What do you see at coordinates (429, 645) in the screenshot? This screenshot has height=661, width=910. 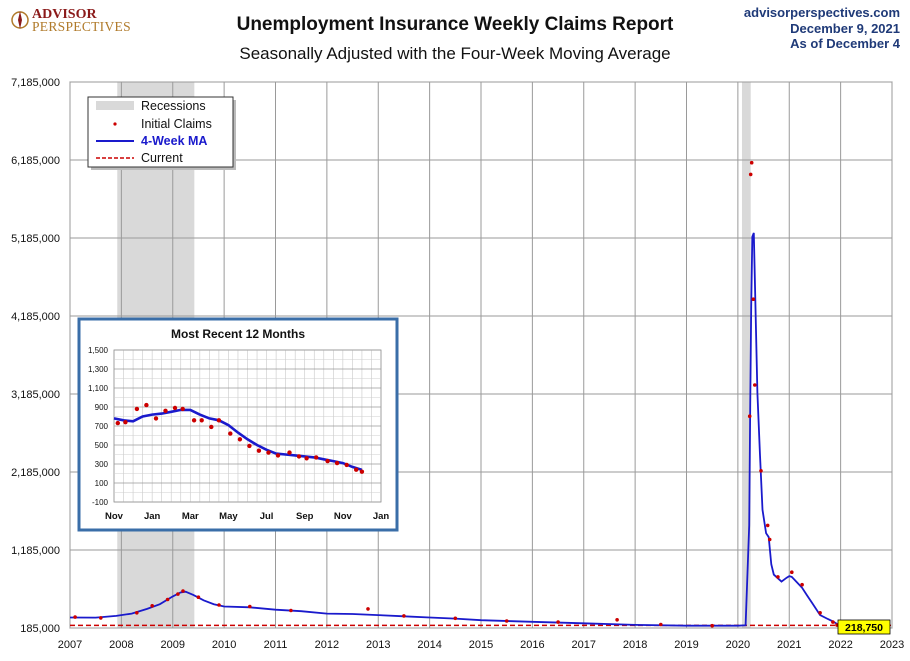 I see `x-tick-2014: 2014` at bounding box center [429, 645].